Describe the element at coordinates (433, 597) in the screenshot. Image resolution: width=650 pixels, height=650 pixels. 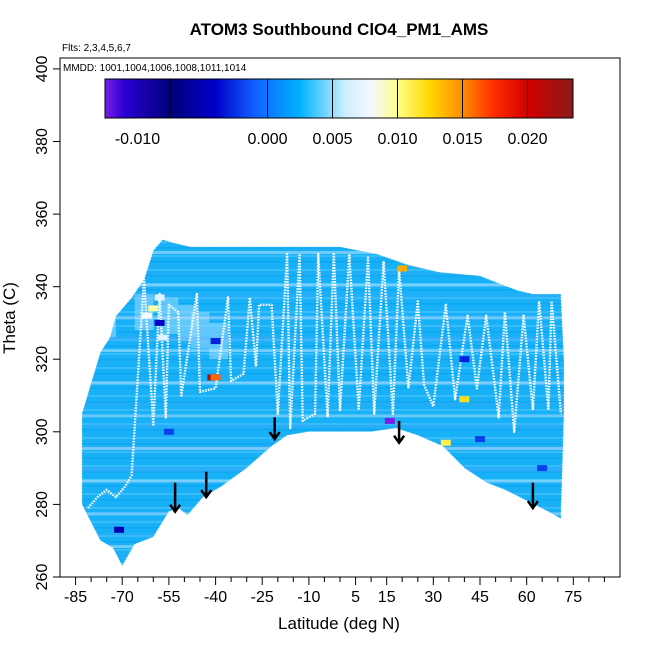
I see `x-tick-label: 30` at that location.